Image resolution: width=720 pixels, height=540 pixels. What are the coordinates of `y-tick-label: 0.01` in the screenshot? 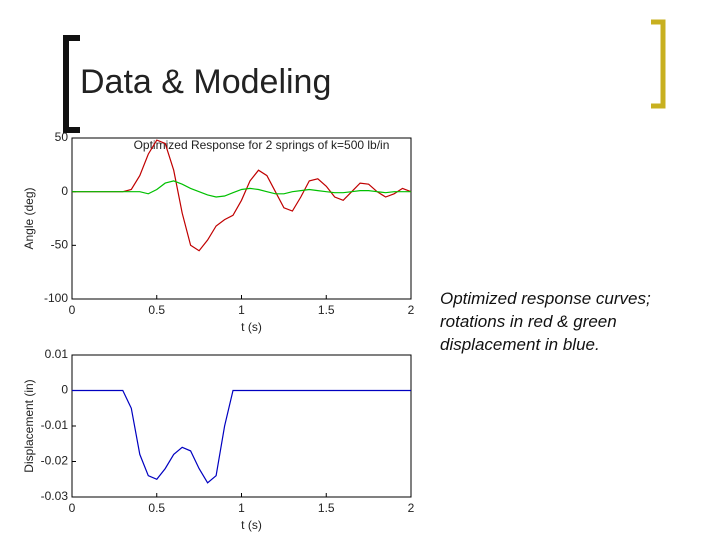 It's located at (57, 354).